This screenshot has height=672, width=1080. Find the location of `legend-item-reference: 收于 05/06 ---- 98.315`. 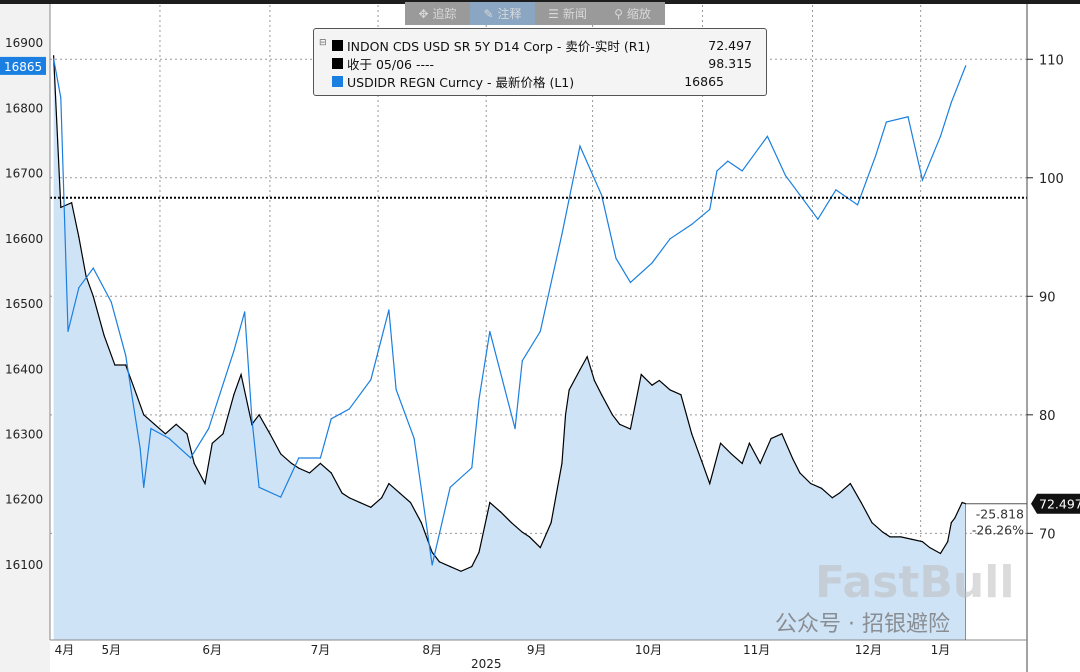

legend-item-reference: 收于 05/06 ---- 98.315 is located at coordinates (545, 63).